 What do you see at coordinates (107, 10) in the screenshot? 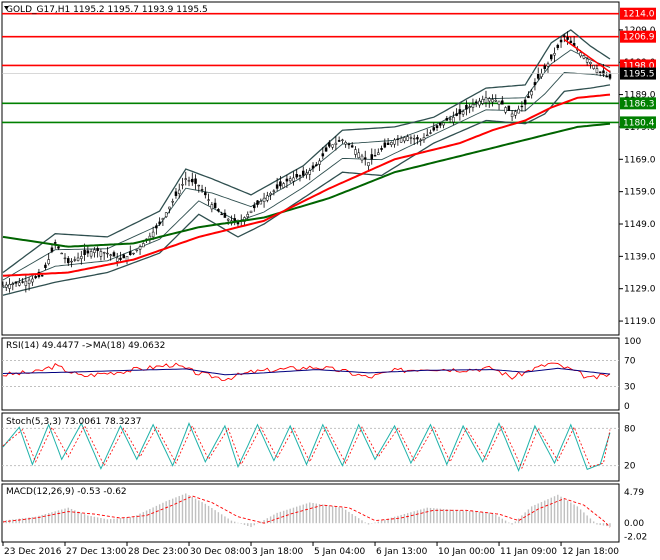
I see `chart-symbol-header: GOLD_G17,H1 1195.2 1195.7 1193.9 1195.5` at bounding box center [107, 10].